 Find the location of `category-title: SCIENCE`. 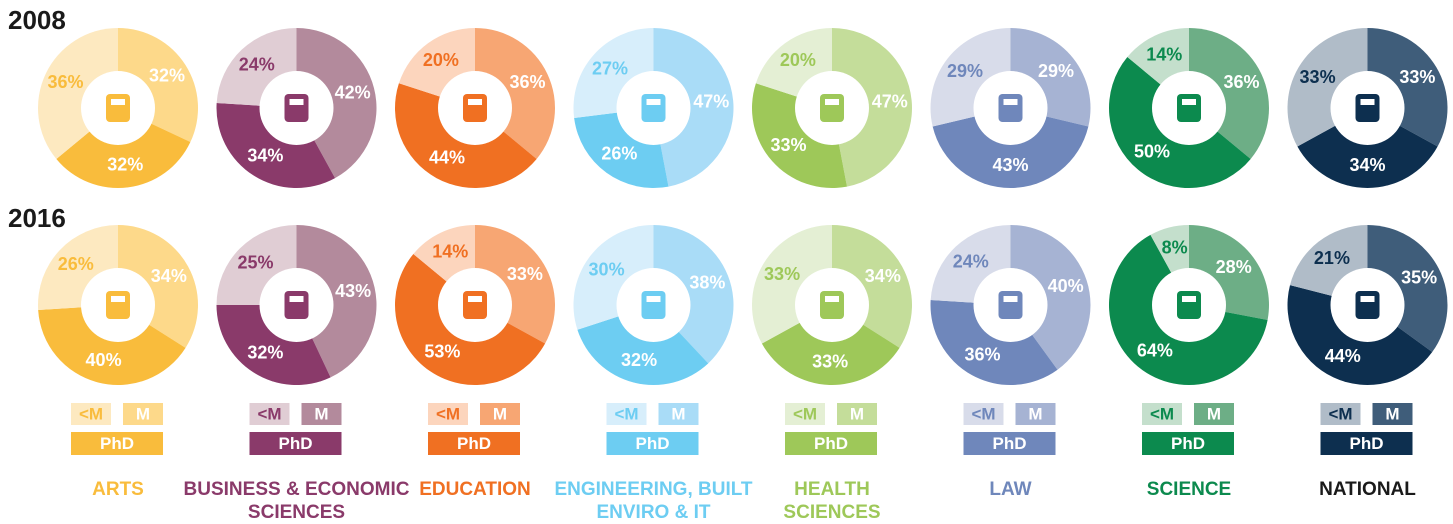

category-title: SCIENCE is located at coordinates (1189, 489).